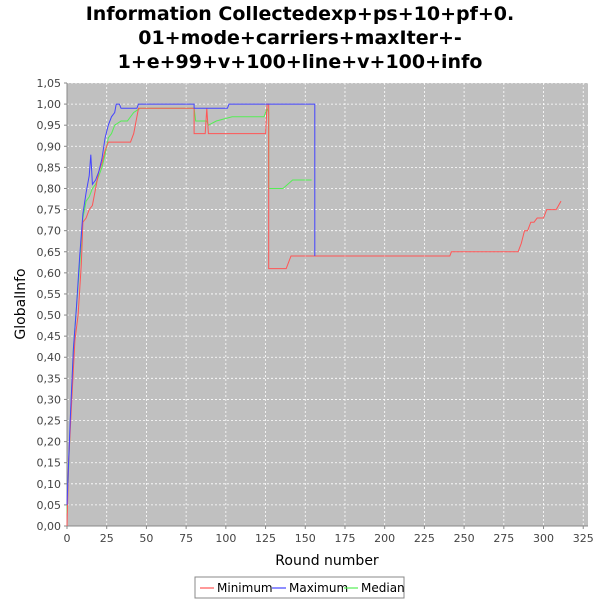  I want to click on legend-label-median: Median, so click(383, 588).